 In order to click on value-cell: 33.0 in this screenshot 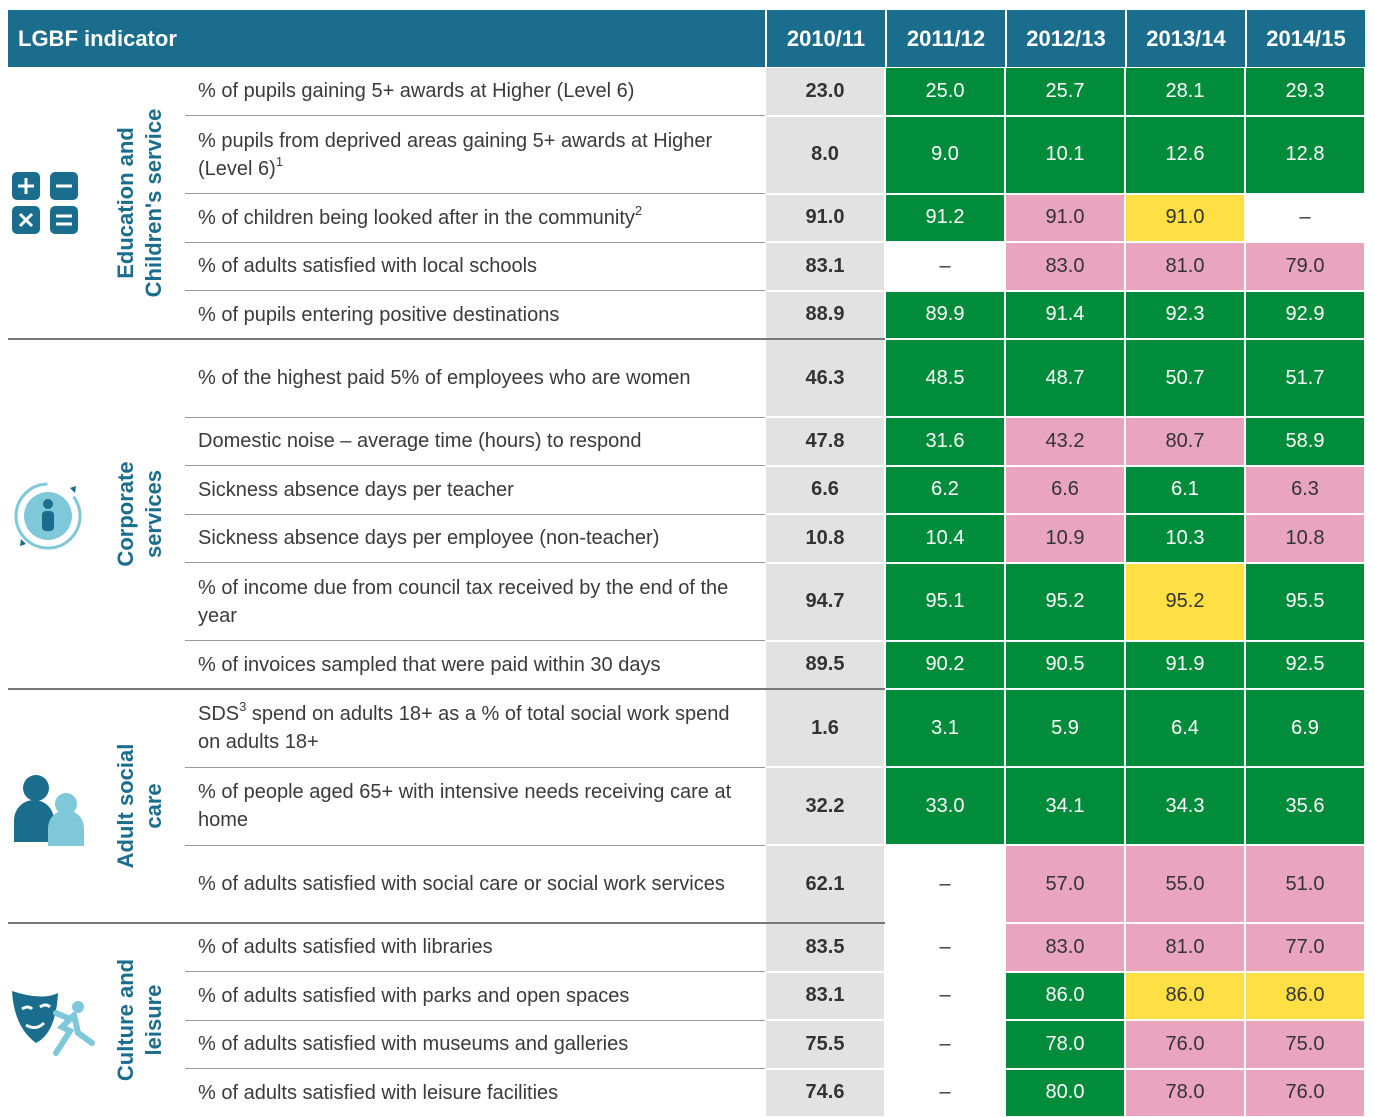, I will do `click(945, 806)`.